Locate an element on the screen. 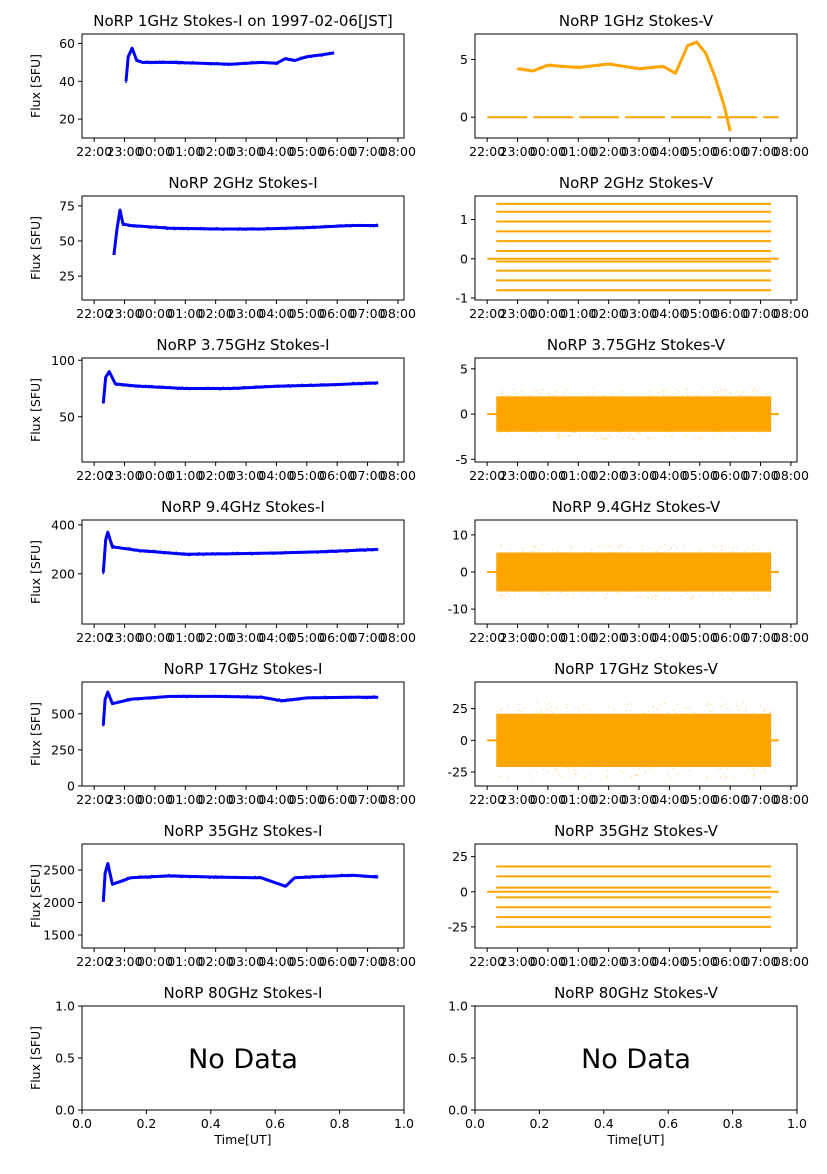  plot-area is located at coordinates (229, 65).